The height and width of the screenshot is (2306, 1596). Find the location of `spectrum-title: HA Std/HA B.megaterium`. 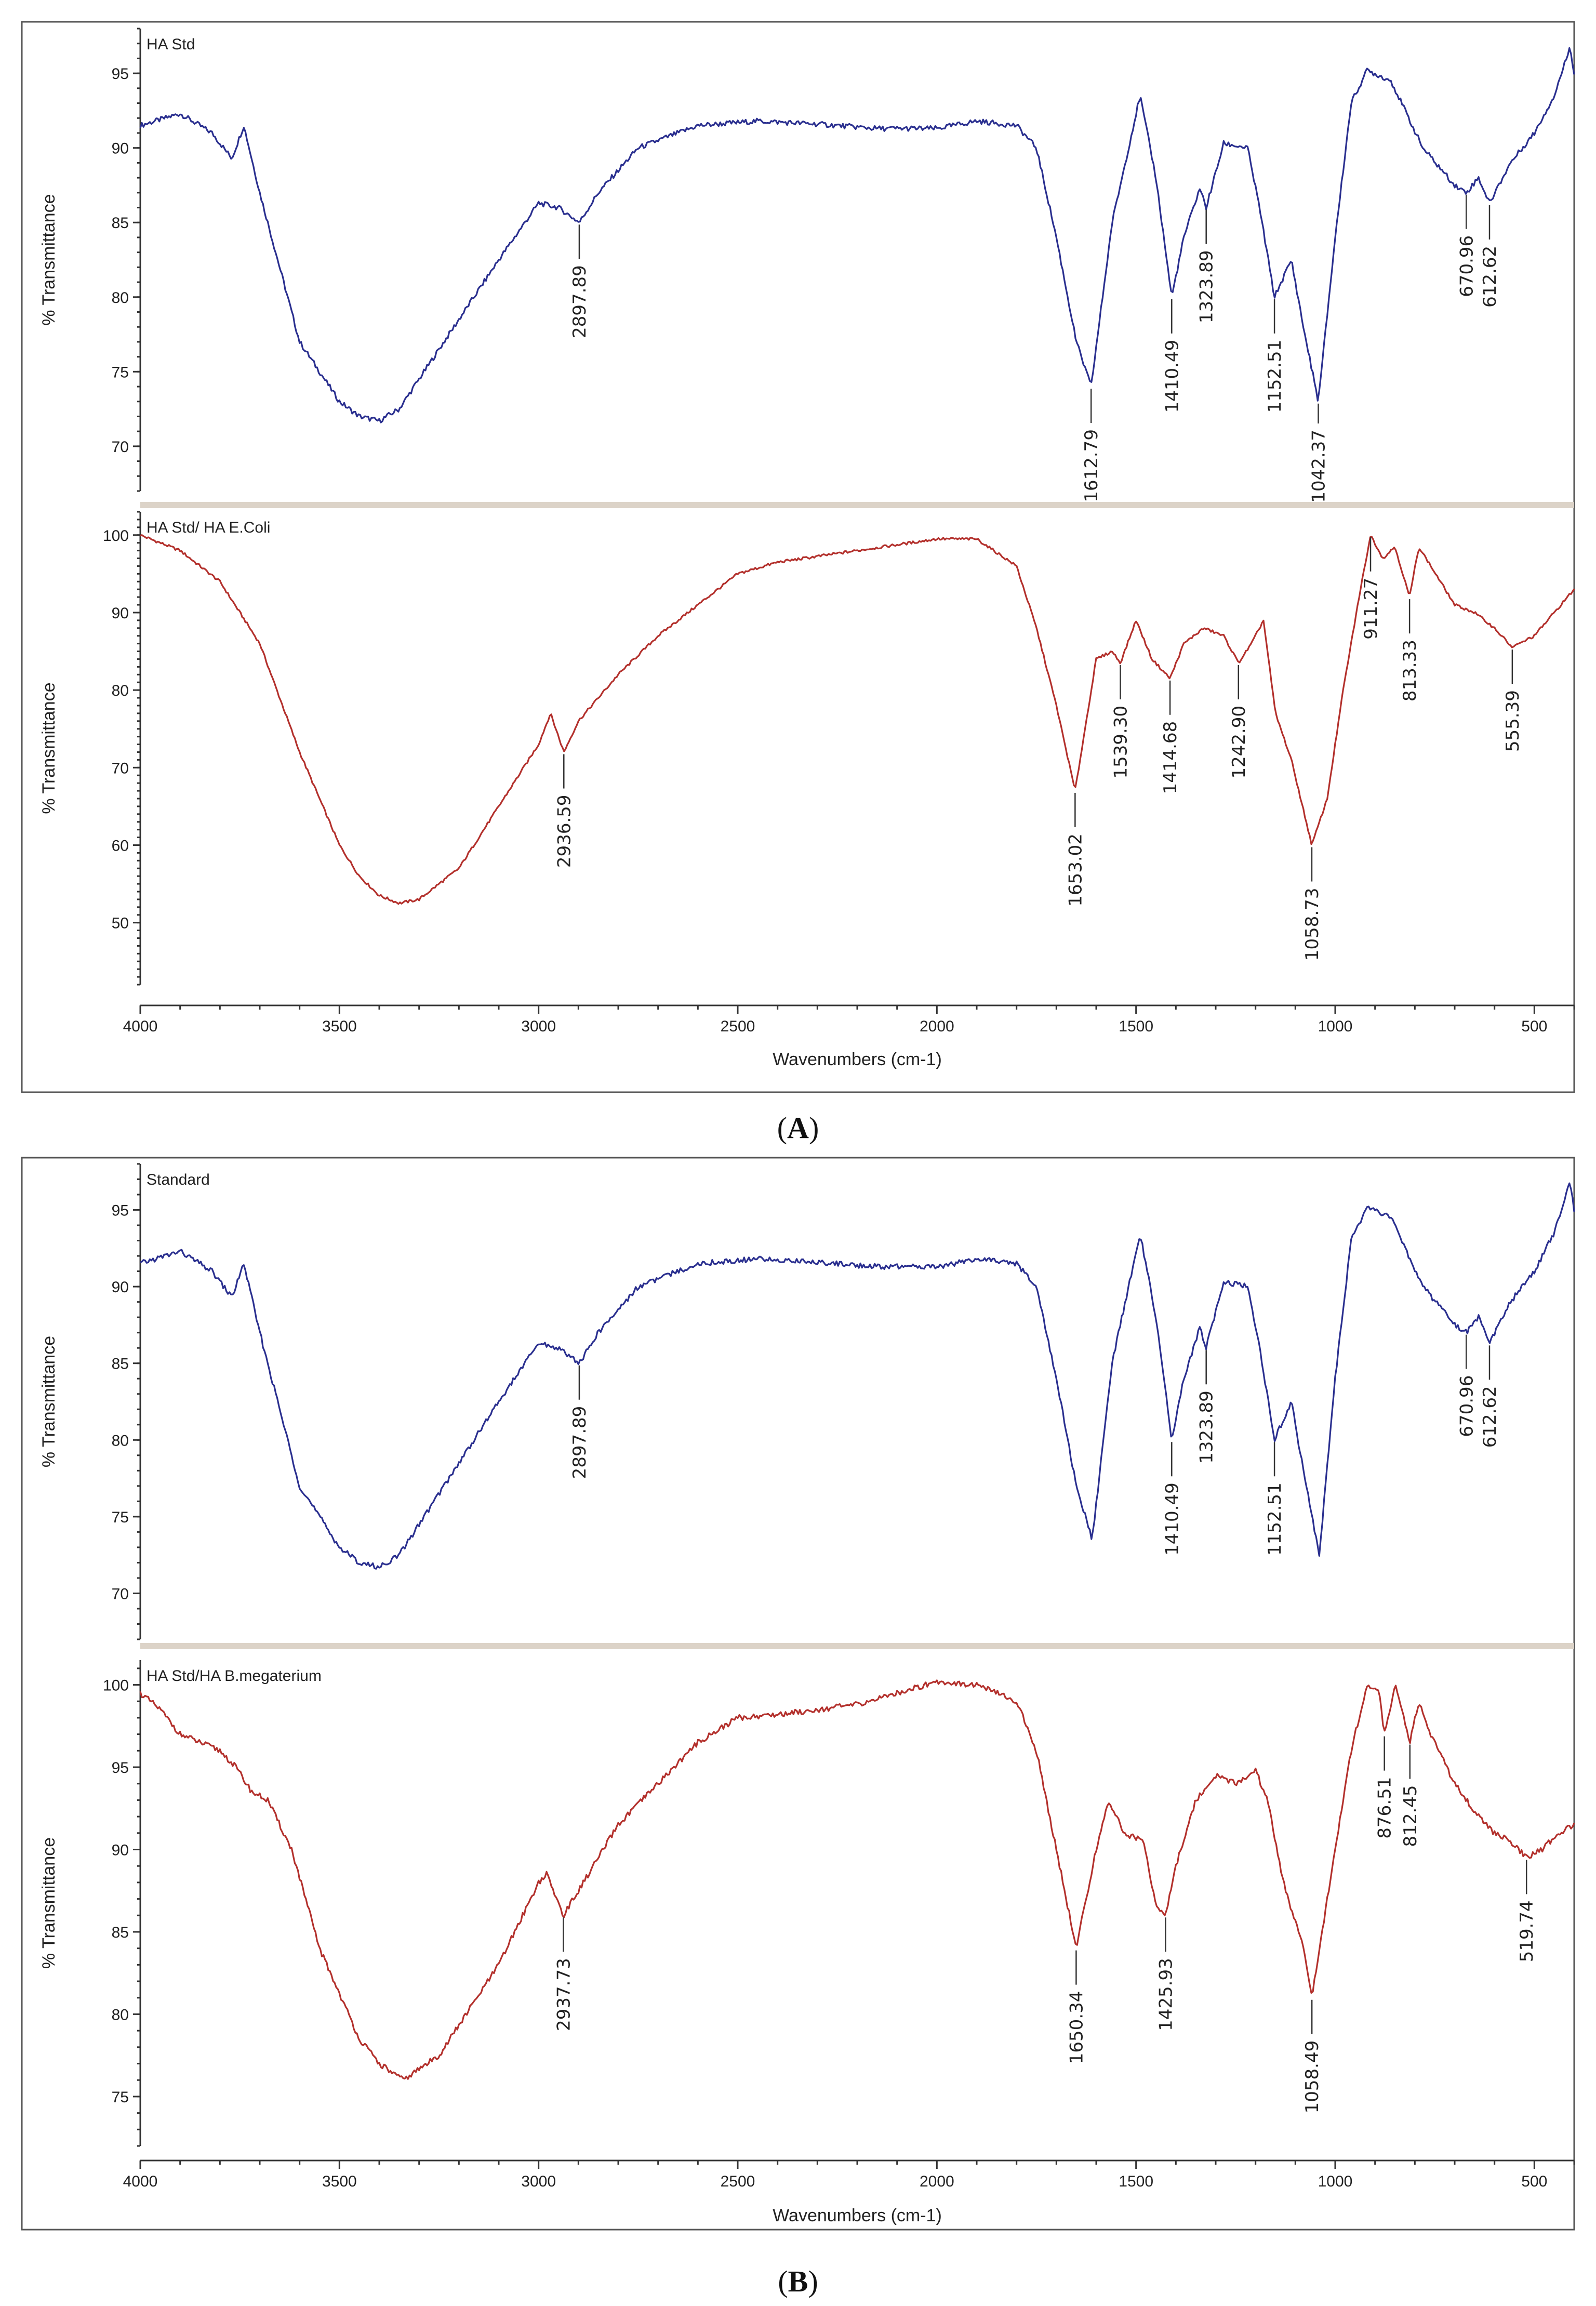

spectrum-title: HA Std/HA B.megaterium is located at coordinates (234, 1676).